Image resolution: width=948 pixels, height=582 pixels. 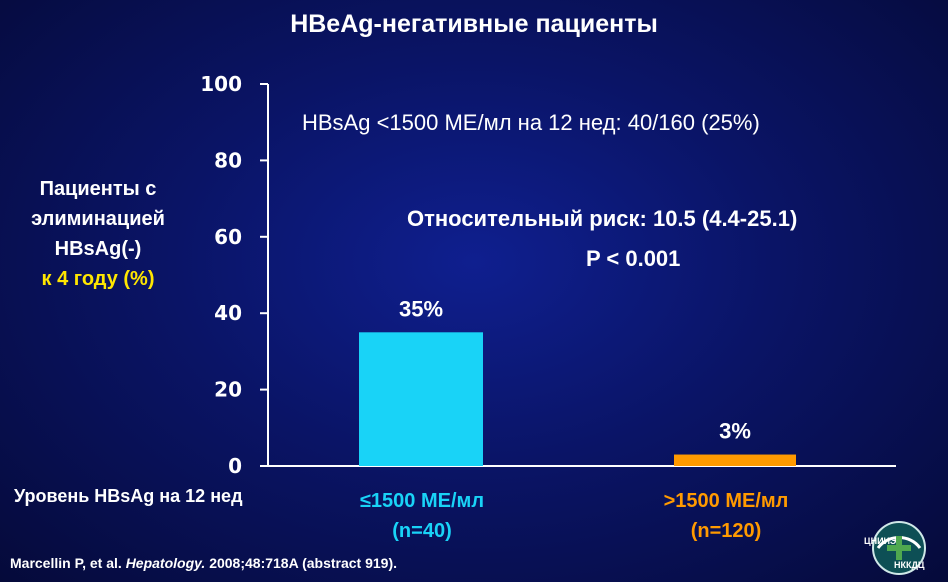 I want to click on logo-text-top: ЦНИИЭ, so click(x=880, y=541).